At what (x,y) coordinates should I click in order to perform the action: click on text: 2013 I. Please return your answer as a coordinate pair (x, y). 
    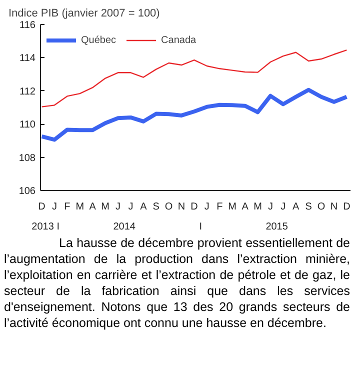
    Looking at the image, I should click on (46, 227).